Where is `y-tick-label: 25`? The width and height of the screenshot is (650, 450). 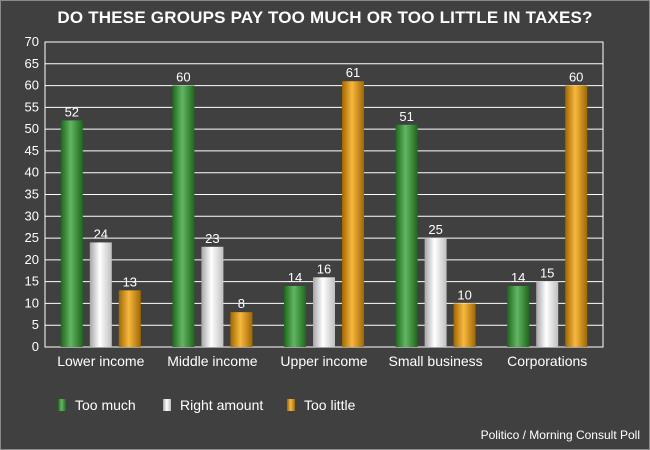 y-tick-label: 25 is located at coordinates (32, 237).